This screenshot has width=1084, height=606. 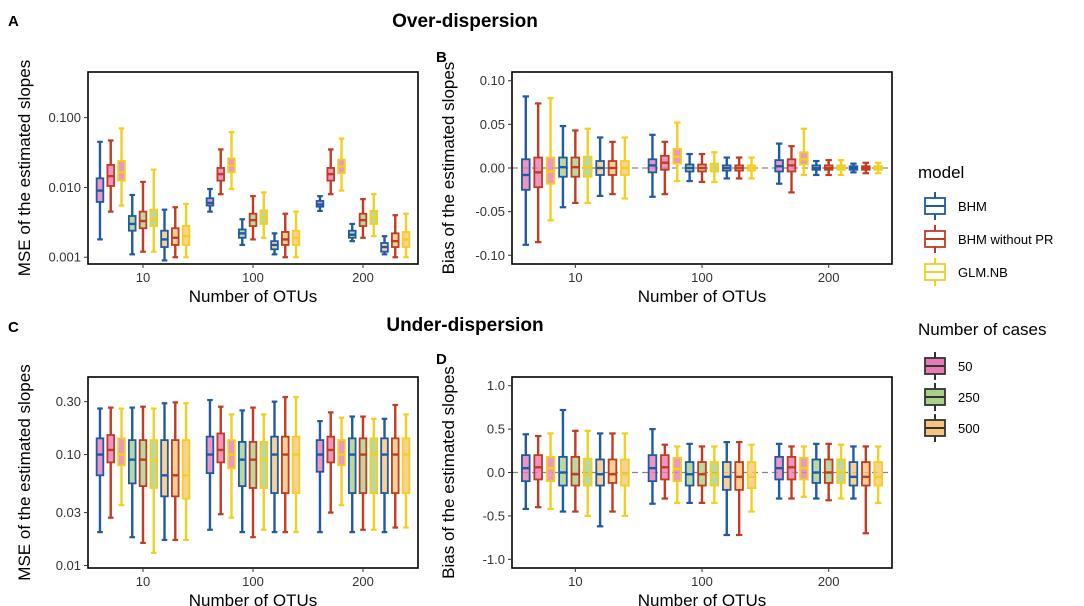 I want to click on legend-model-label: GLM.NB, so click(x=983, y=272).